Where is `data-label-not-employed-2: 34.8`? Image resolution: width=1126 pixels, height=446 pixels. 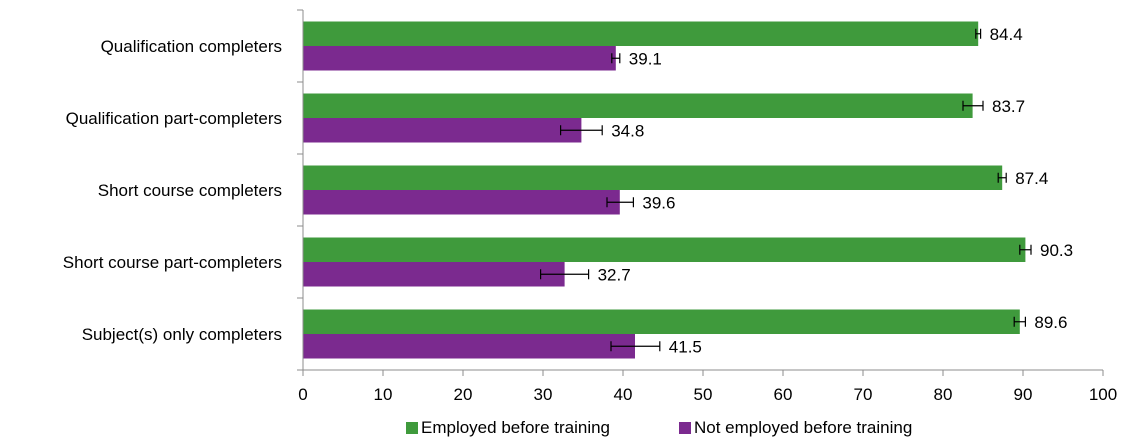
data-label-not-employed-2: 34.8 is located at coordinates (627, 130).